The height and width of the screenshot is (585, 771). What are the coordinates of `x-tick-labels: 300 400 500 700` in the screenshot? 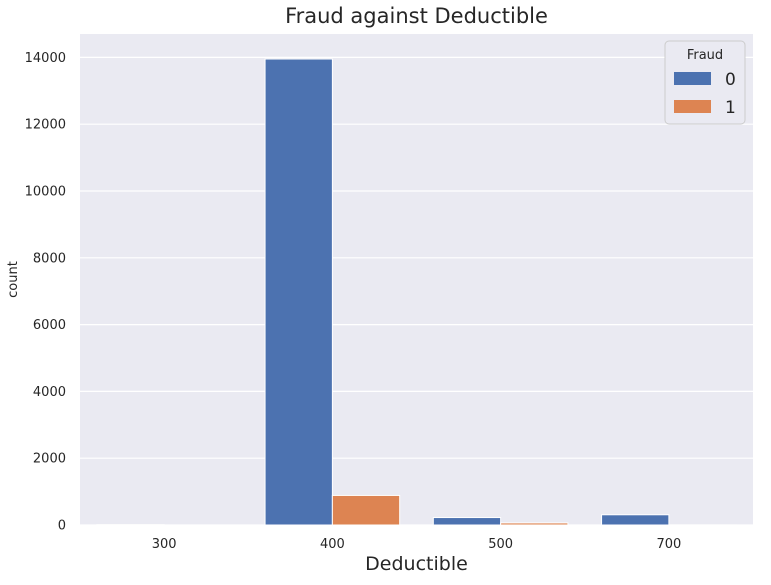 It's located at (417, 544).